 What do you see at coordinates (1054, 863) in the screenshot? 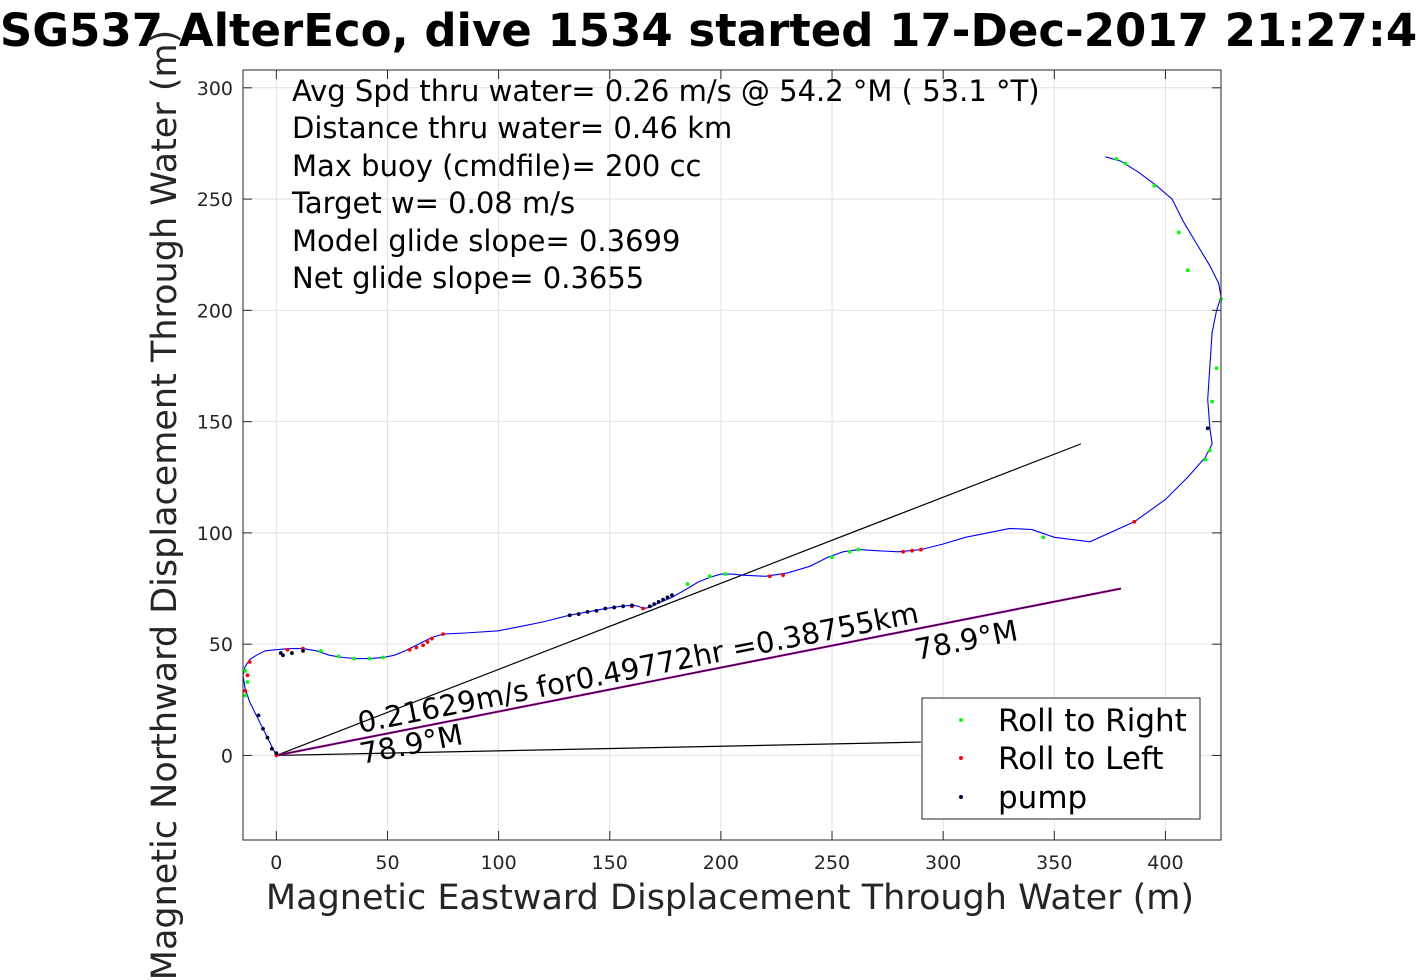
I see `x-tick-label: 350` at bounding box center [1054, 863].